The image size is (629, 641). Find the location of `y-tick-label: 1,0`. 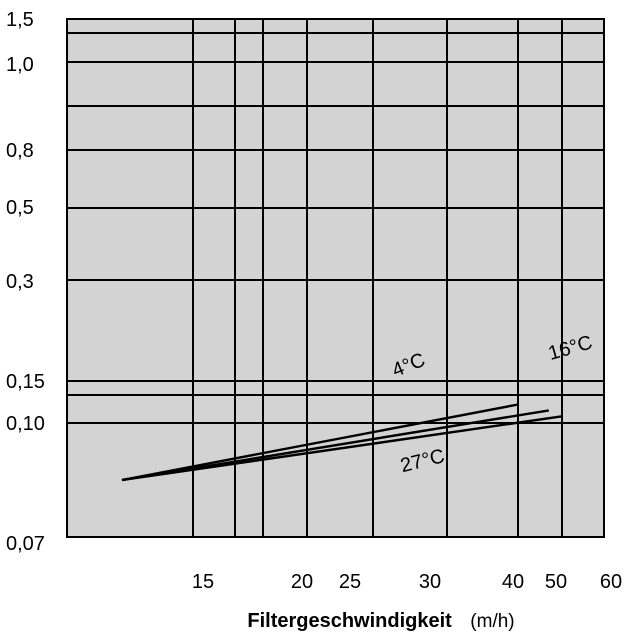

y-tick-label: 1,0 is located at coordinates (20, 65).